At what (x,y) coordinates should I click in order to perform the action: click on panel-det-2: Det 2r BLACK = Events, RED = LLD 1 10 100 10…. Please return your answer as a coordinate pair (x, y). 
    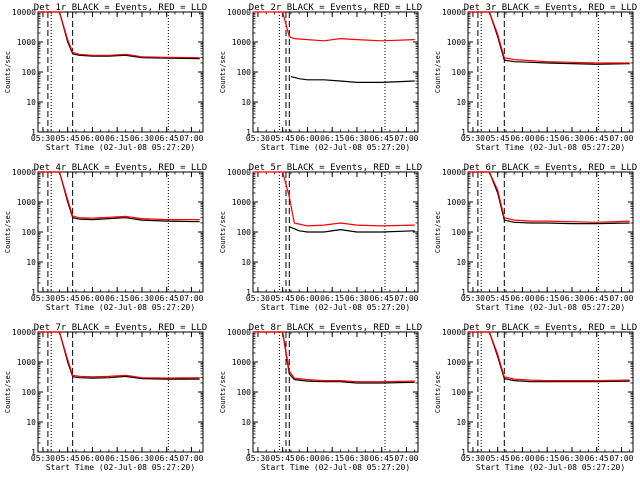
    Looking at the image, I should click on (320, 77).